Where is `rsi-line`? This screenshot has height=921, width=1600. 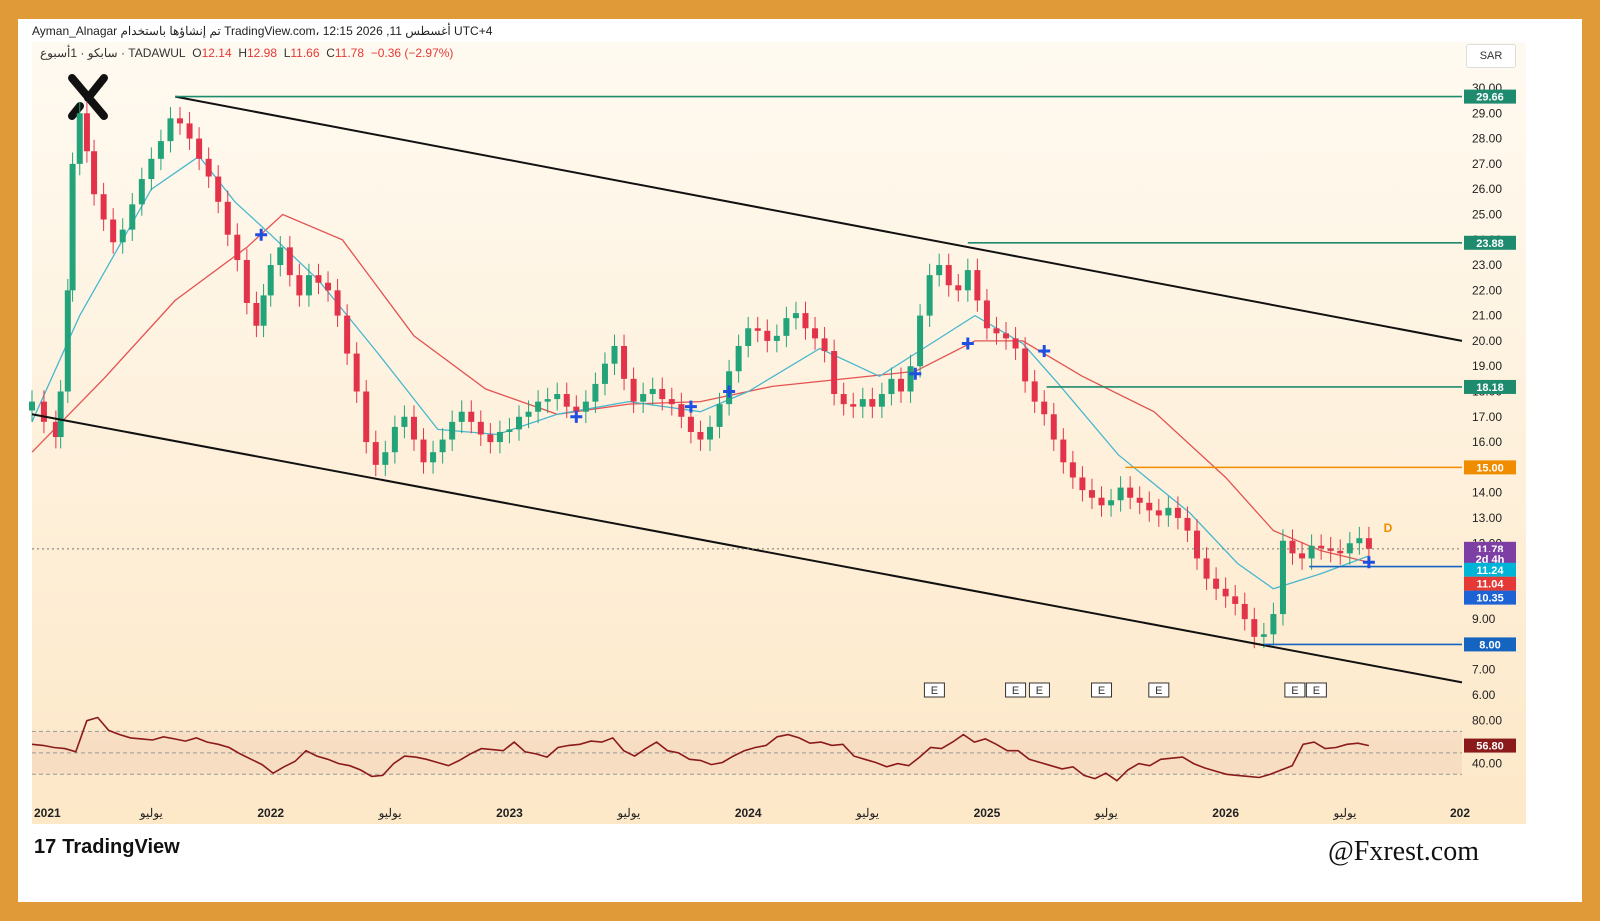 rsi-line is located at coordinates (700, 749).